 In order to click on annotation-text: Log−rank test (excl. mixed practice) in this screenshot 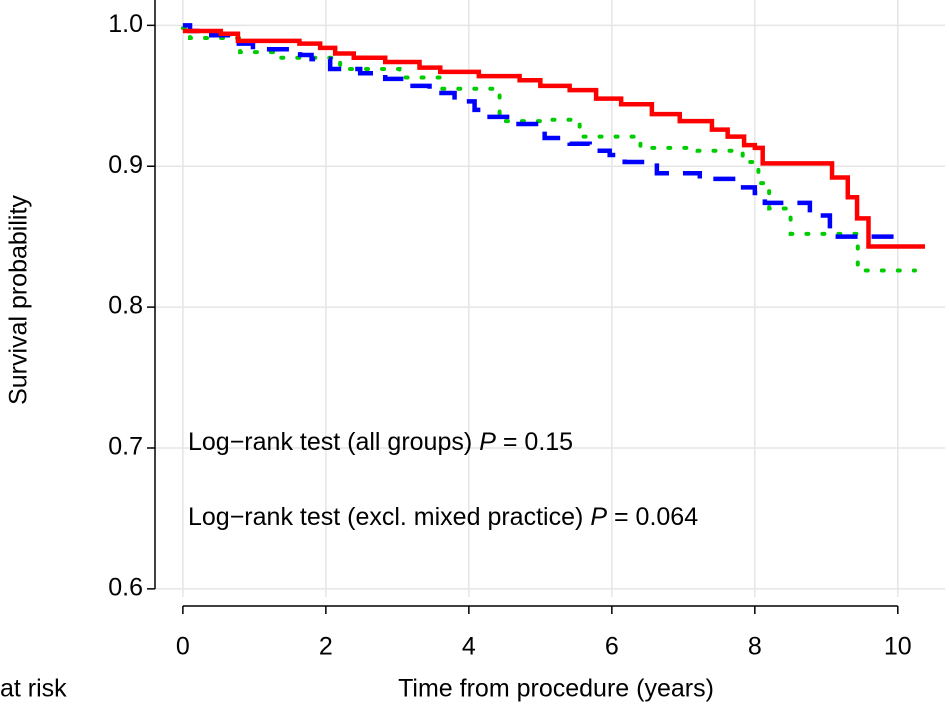, I will do `click(385, 517)`.